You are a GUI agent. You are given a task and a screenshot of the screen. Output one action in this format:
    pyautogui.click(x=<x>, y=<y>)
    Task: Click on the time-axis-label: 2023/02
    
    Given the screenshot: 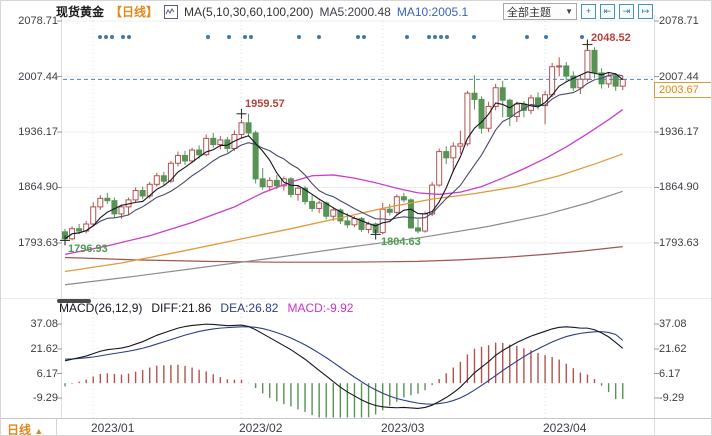 What is the action you would take?
    pyautogui.click(x=261, y=428)
    